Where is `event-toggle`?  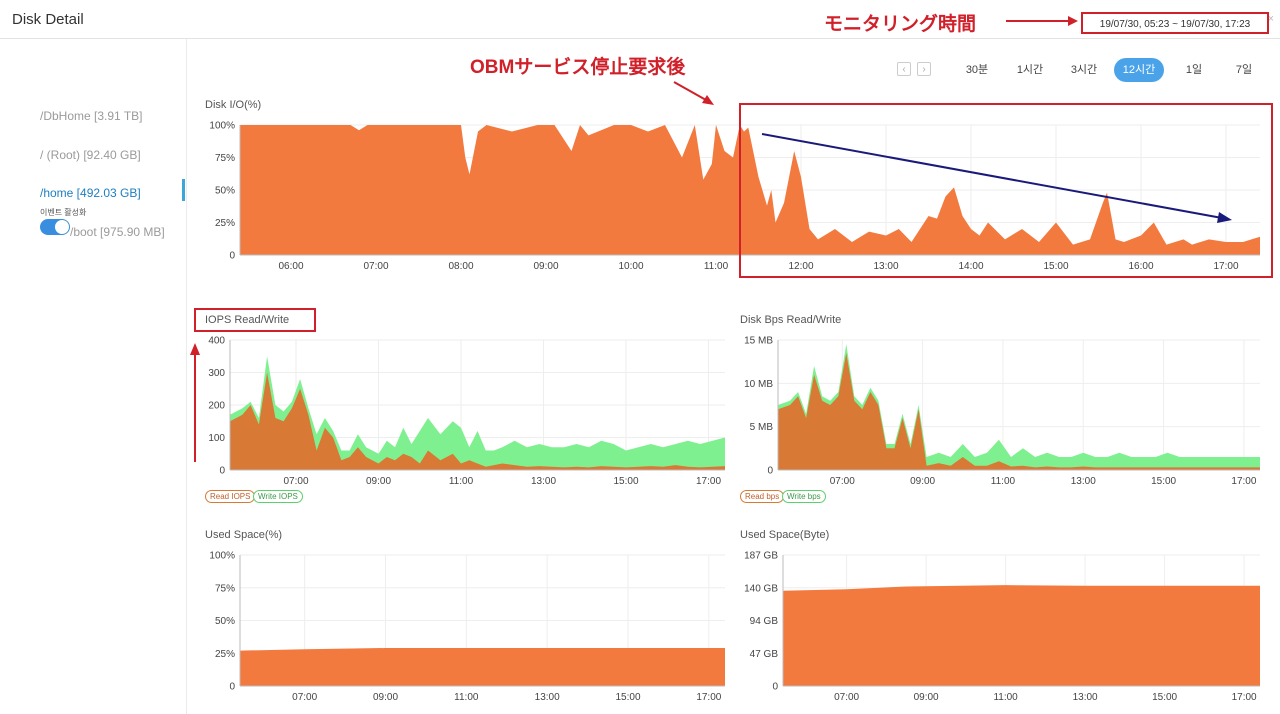 event-toggle is located at coordinates (55, 227).